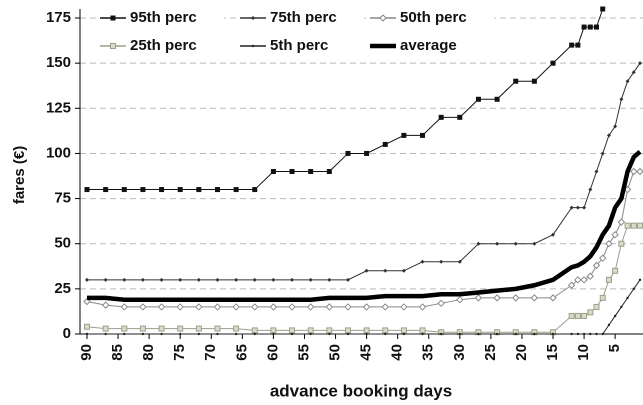 This screenshot has height=405, width=643. I want to click on x-tick-label: 15, so click(552, 352).